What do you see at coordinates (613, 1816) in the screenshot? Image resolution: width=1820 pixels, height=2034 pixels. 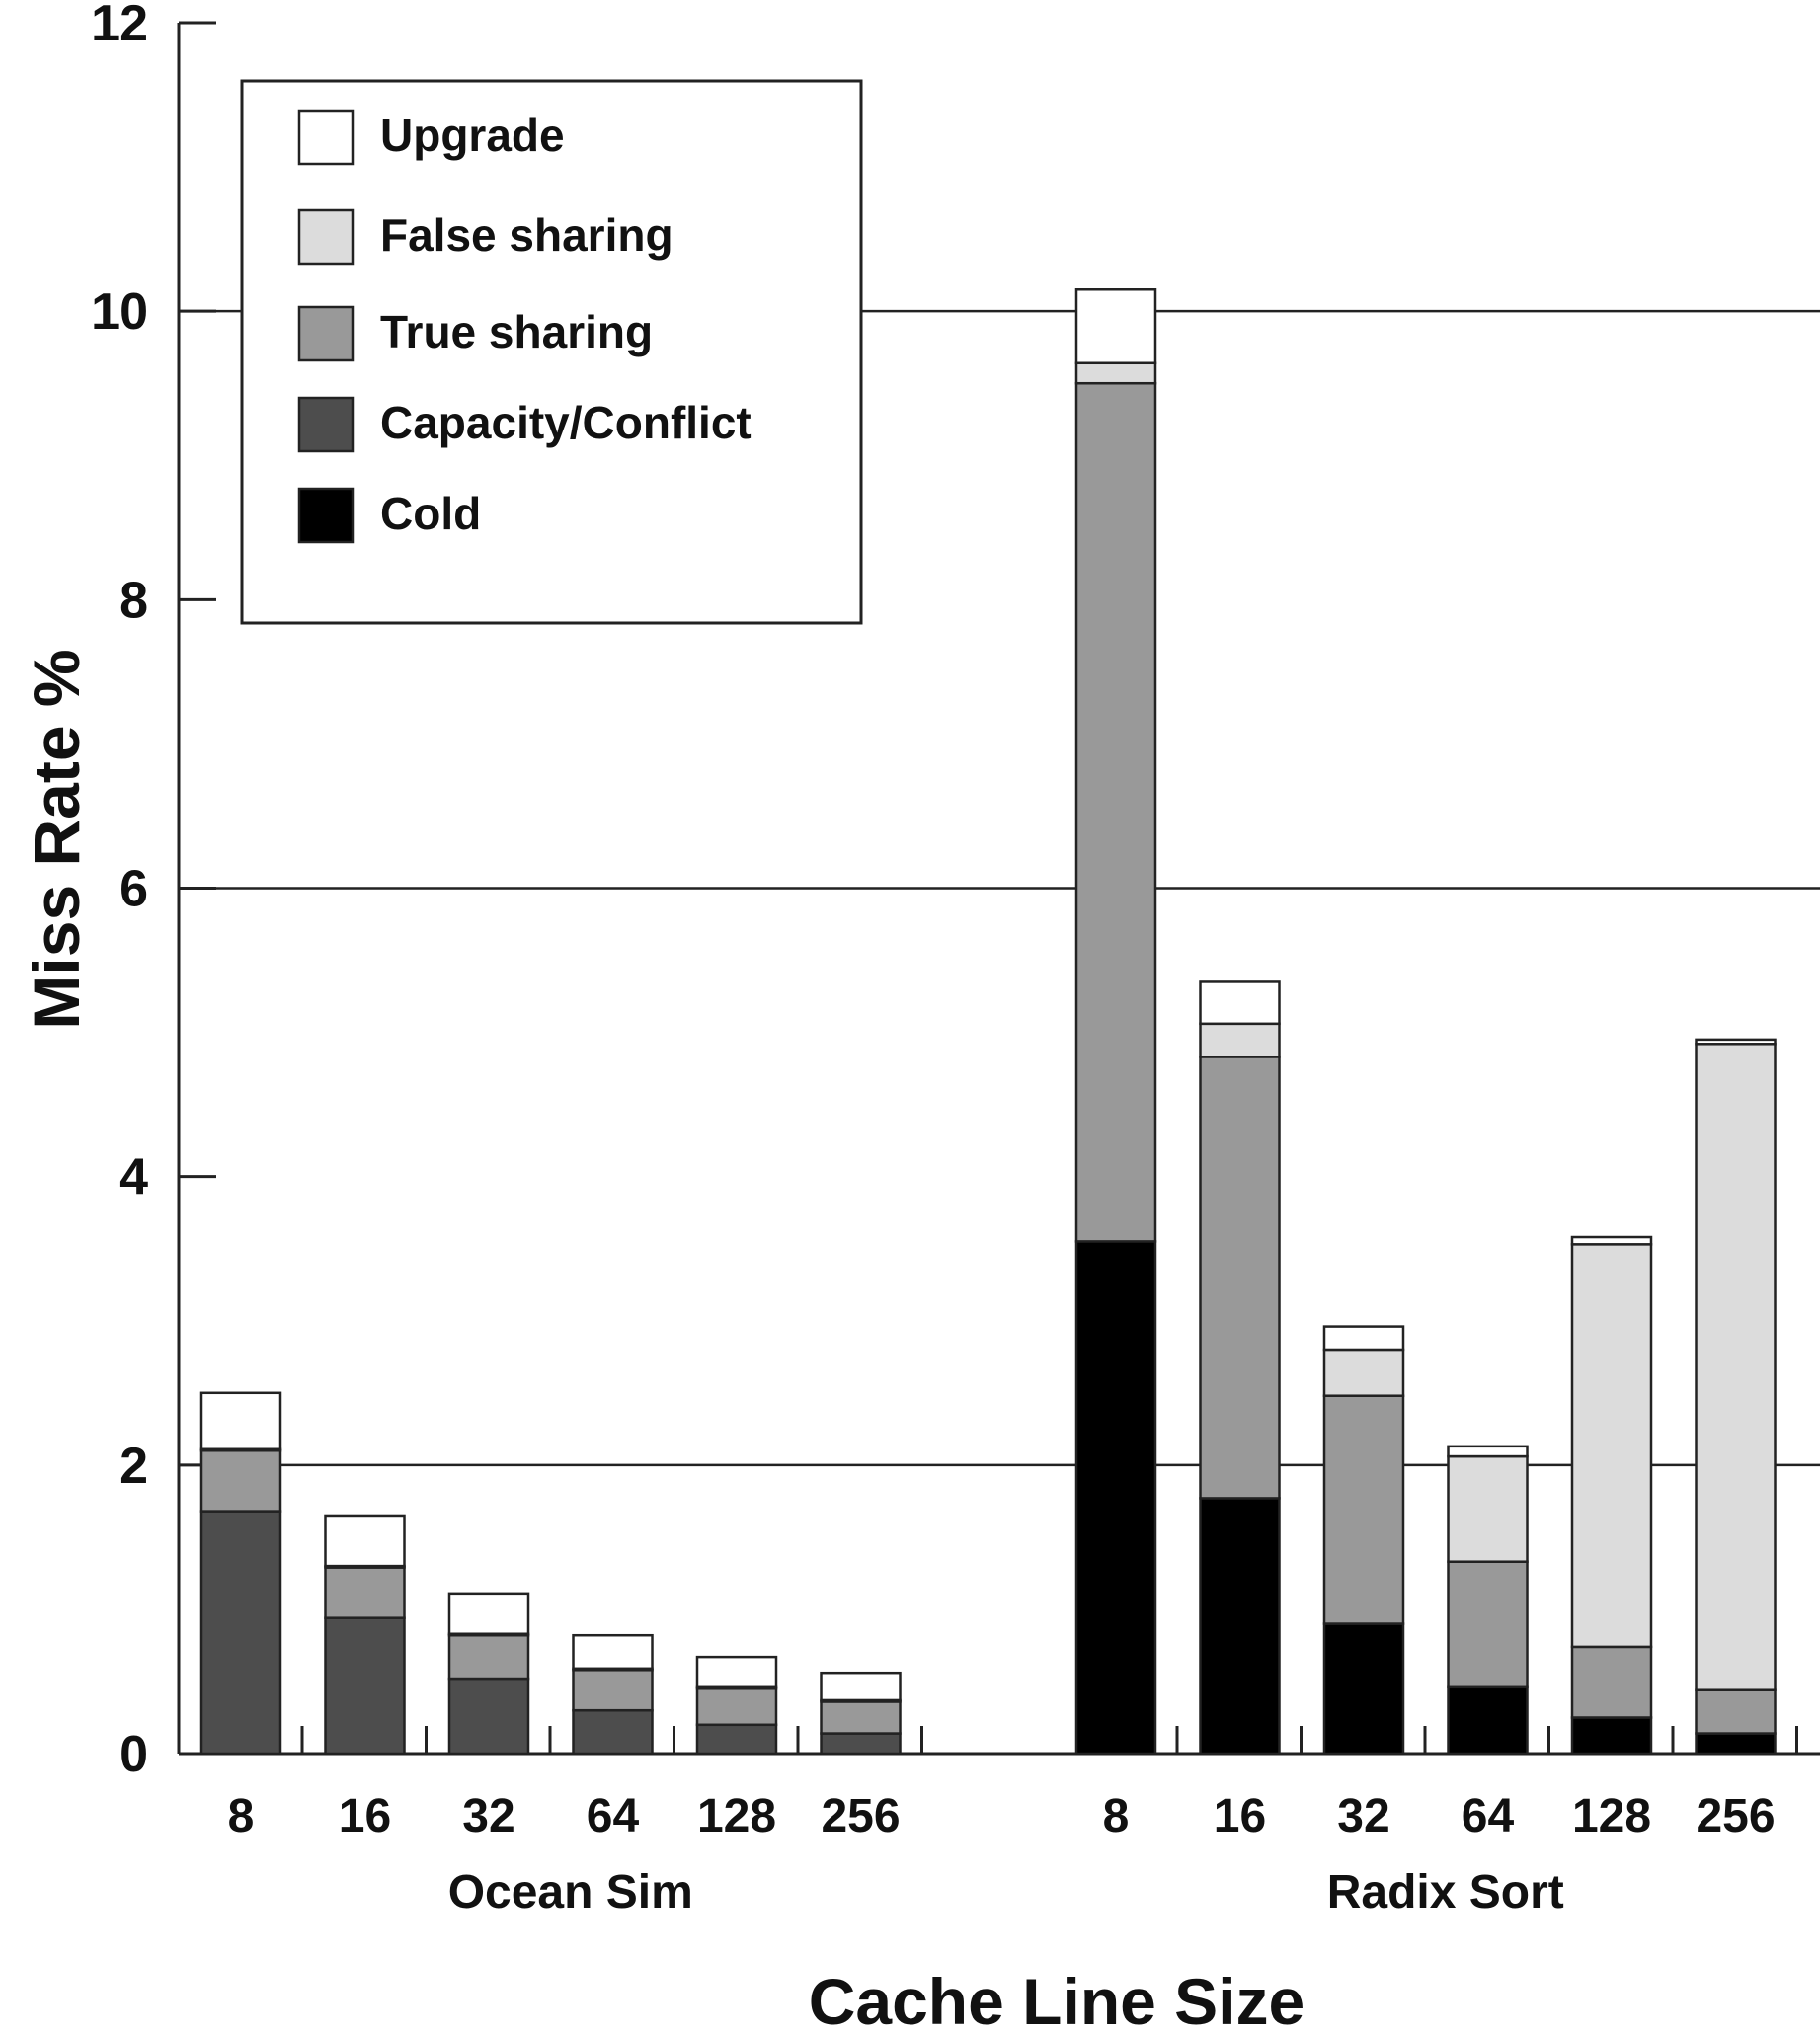 I see `x-tick-label-ocean-sim-64: 64` at bounding box center [613, 1816].